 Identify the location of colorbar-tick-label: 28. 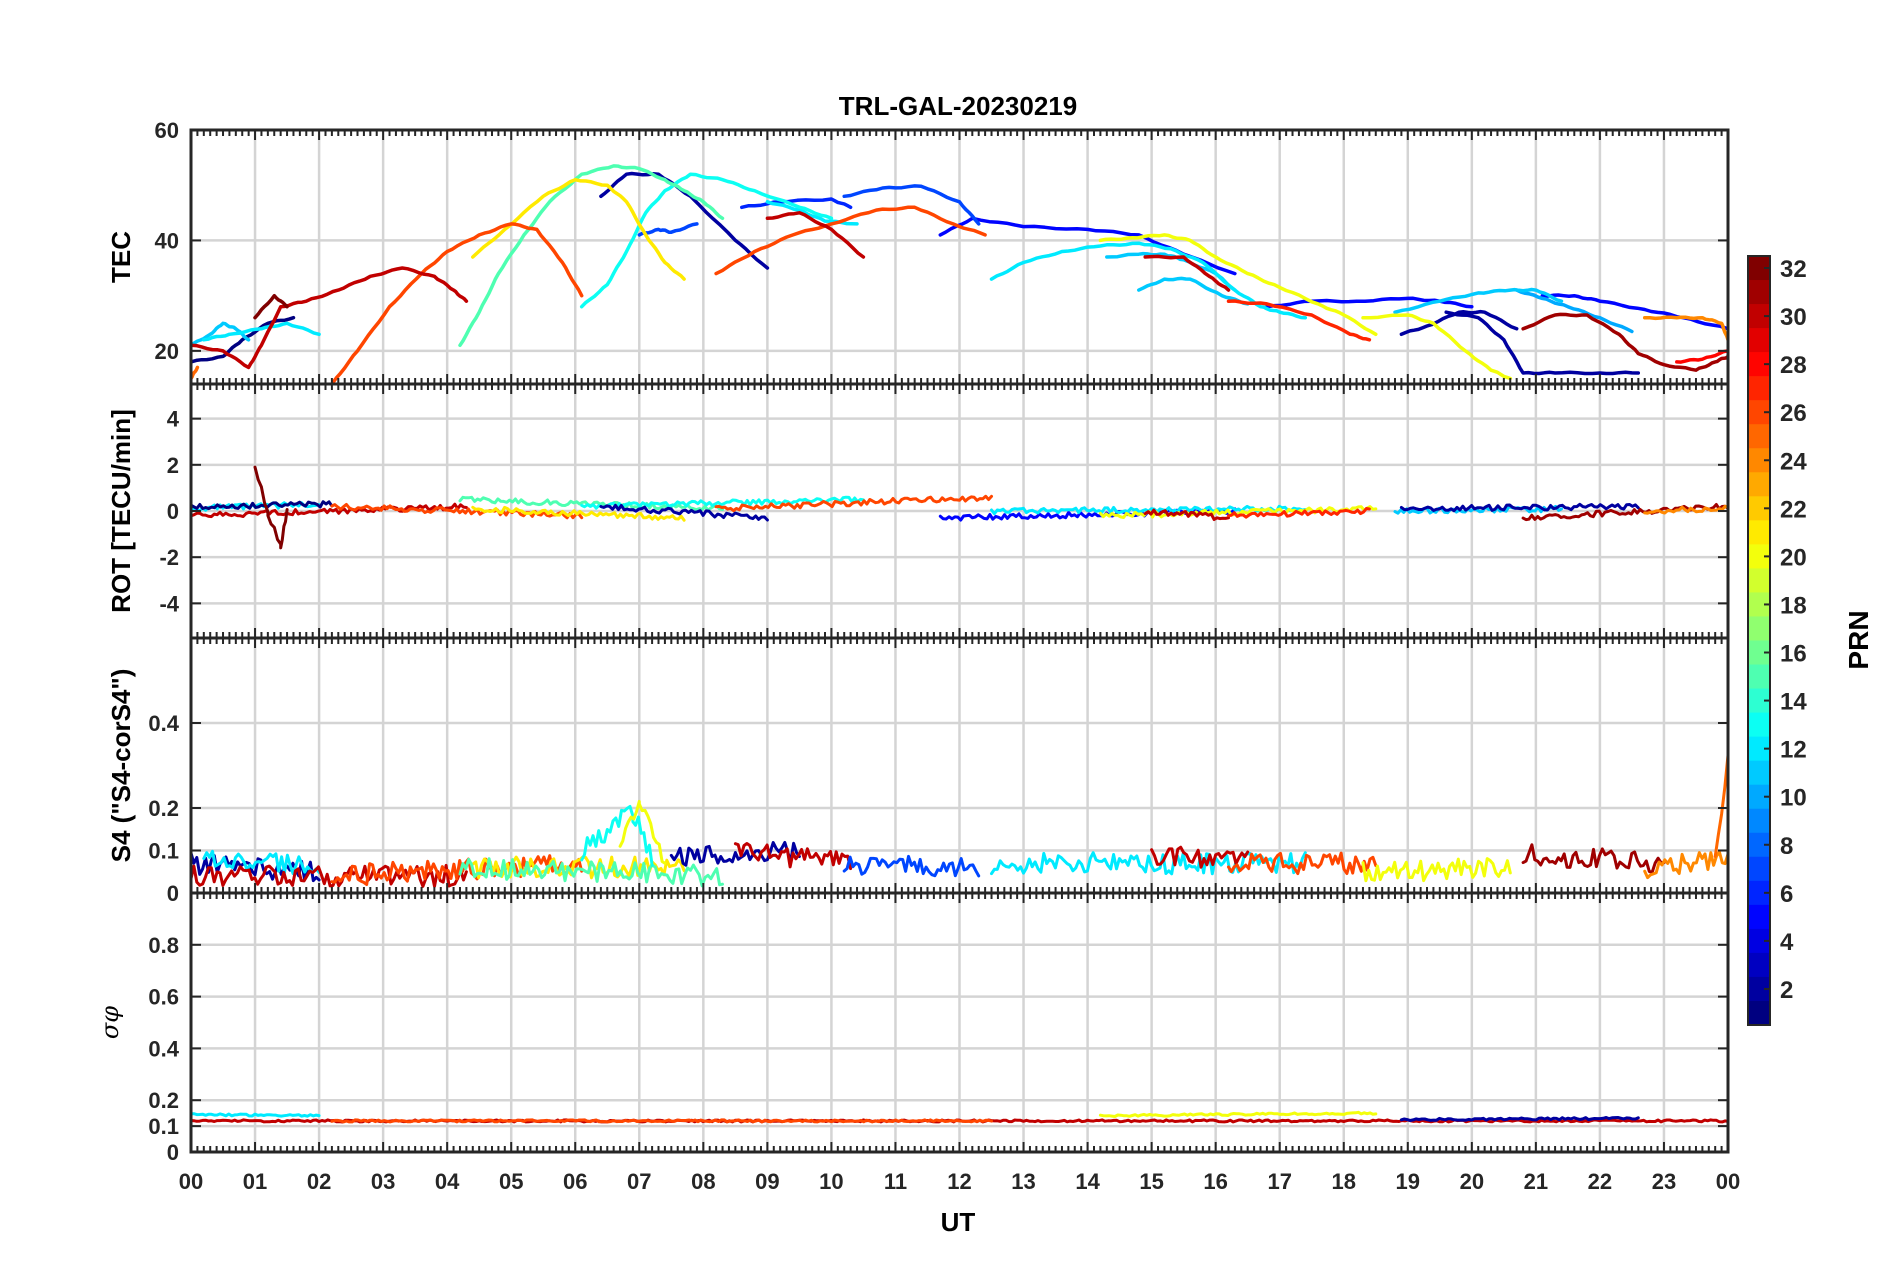
(1793, 365).